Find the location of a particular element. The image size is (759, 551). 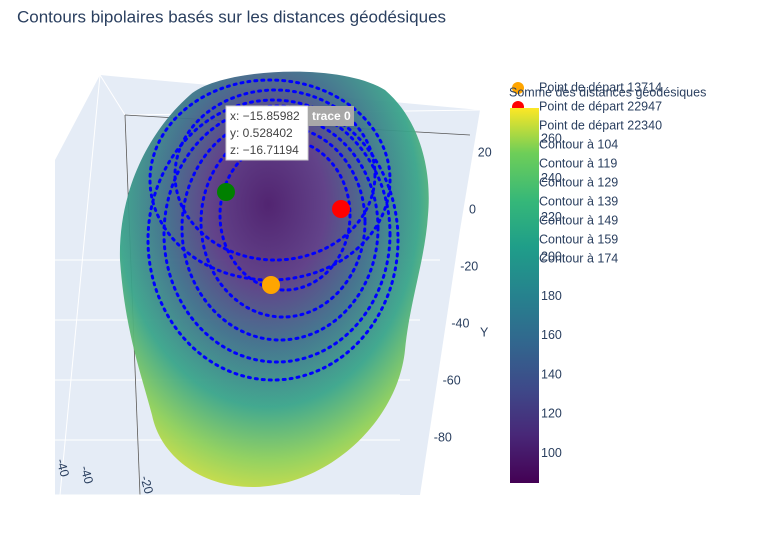

tooltip-line: z: −16.71194 is located at coordinates (264, 150).